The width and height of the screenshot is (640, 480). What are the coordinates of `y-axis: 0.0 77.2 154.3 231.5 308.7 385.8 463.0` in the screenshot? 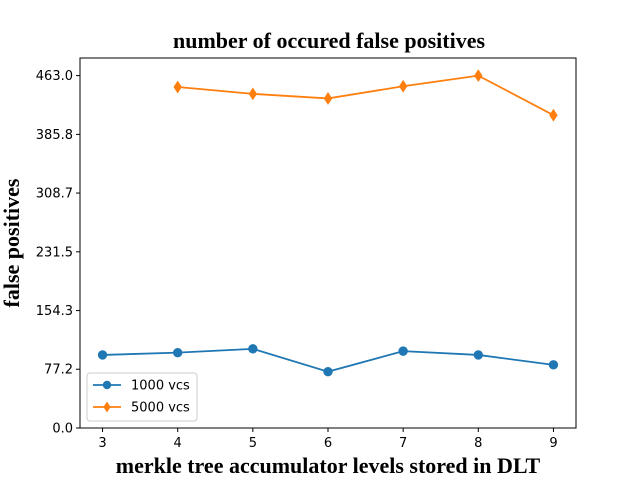 It's located at (58, 253).